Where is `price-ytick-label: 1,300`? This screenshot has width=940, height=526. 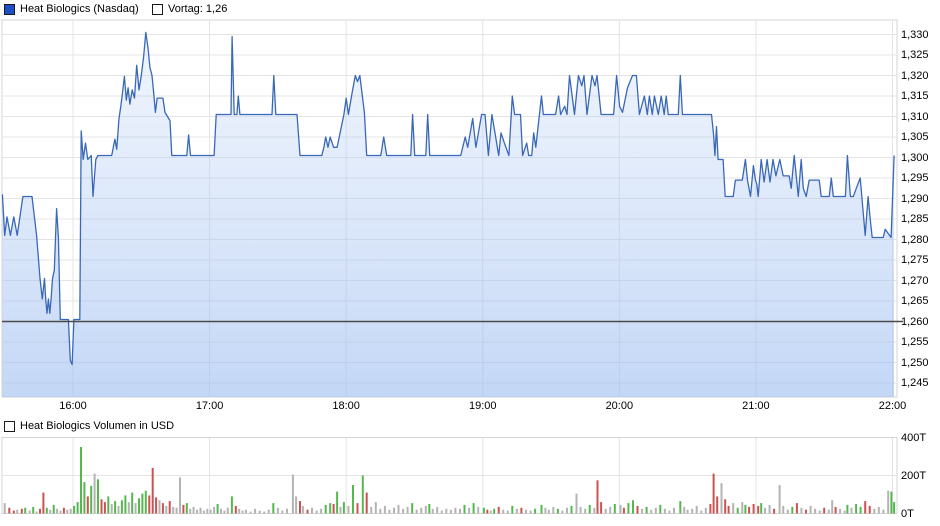 price-ytick-label: 1,300 is located at coordinates (915, 157).